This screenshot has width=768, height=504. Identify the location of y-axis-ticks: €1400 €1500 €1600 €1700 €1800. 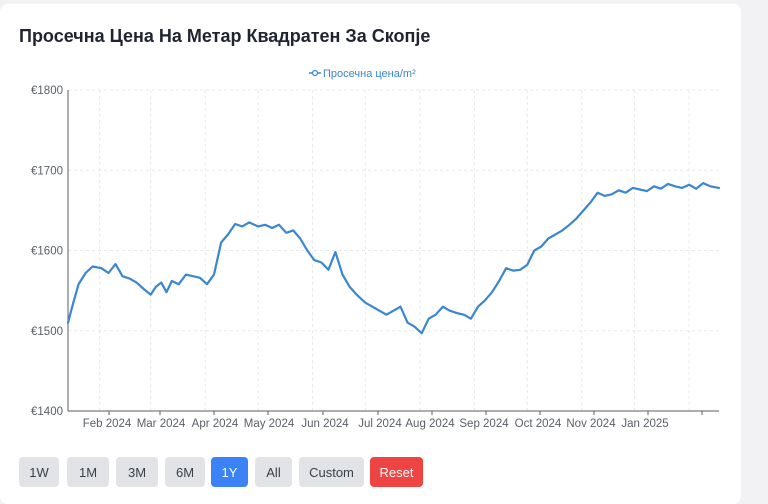
(47, 251).